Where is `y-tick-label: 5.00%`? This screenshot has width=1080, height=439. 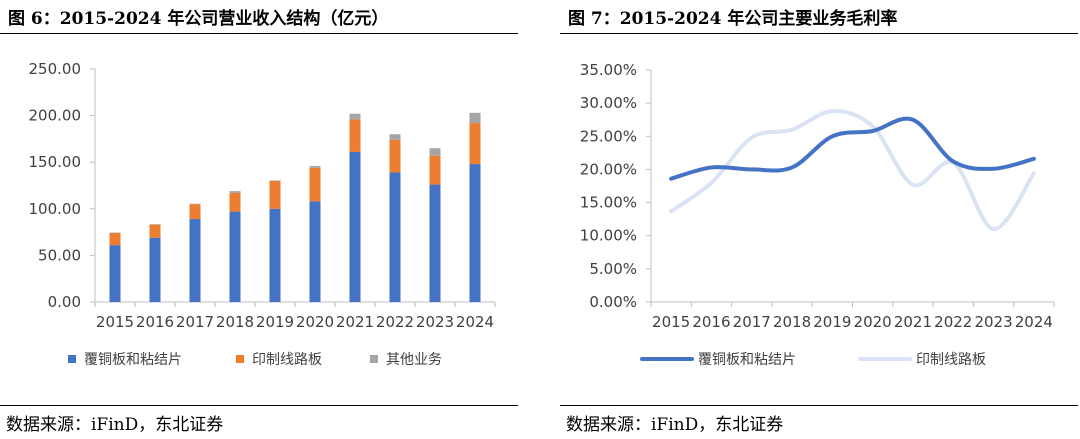
y-tick-label: 5.00% is located at coordinates (613, 269).